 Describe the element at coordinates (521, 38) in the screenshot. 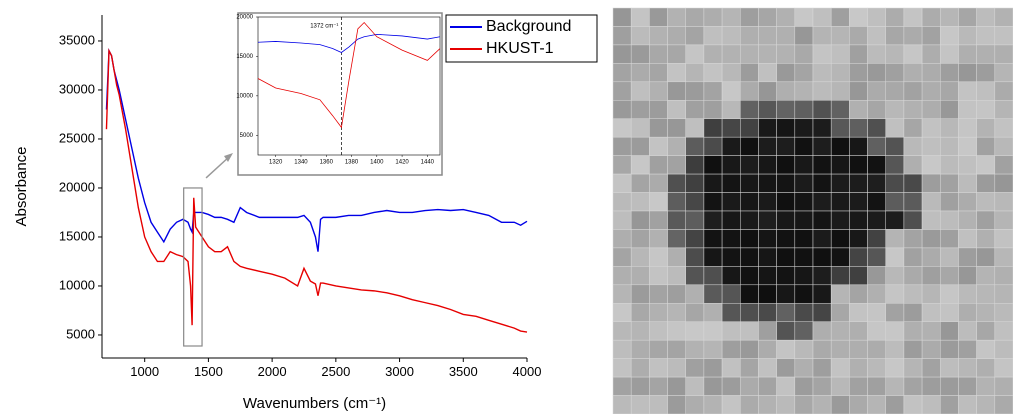

I see `legend-box` at that location.